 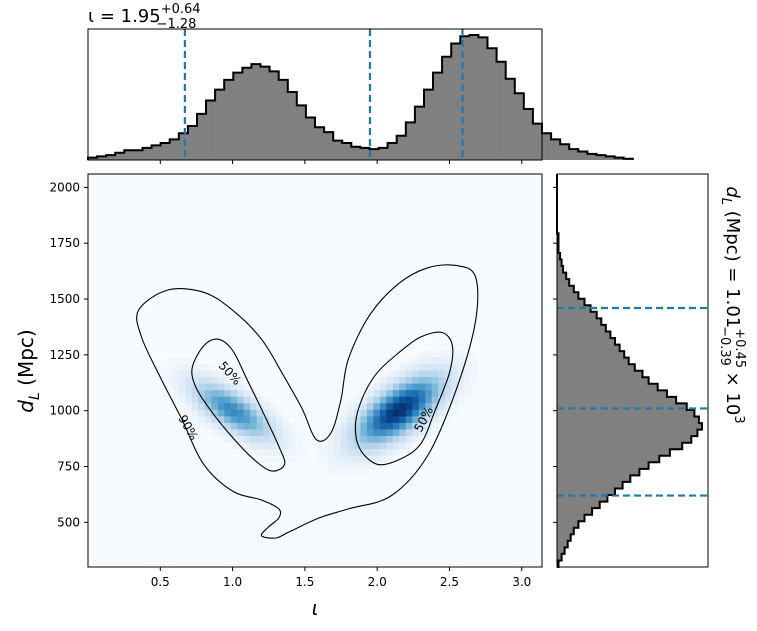 What do you see at coordinates (449, 582) in the screenshot?
I see `x-tick-label: 2.5` at bounding box center [449, 582].